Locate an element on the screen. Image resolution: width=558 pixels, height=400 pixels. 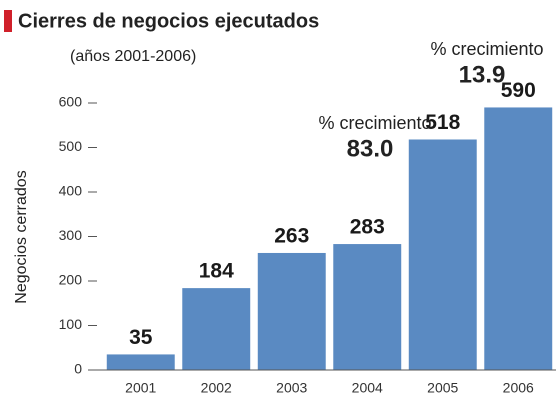
x-tick-label: 2001 is located at coordinates (140, 388).